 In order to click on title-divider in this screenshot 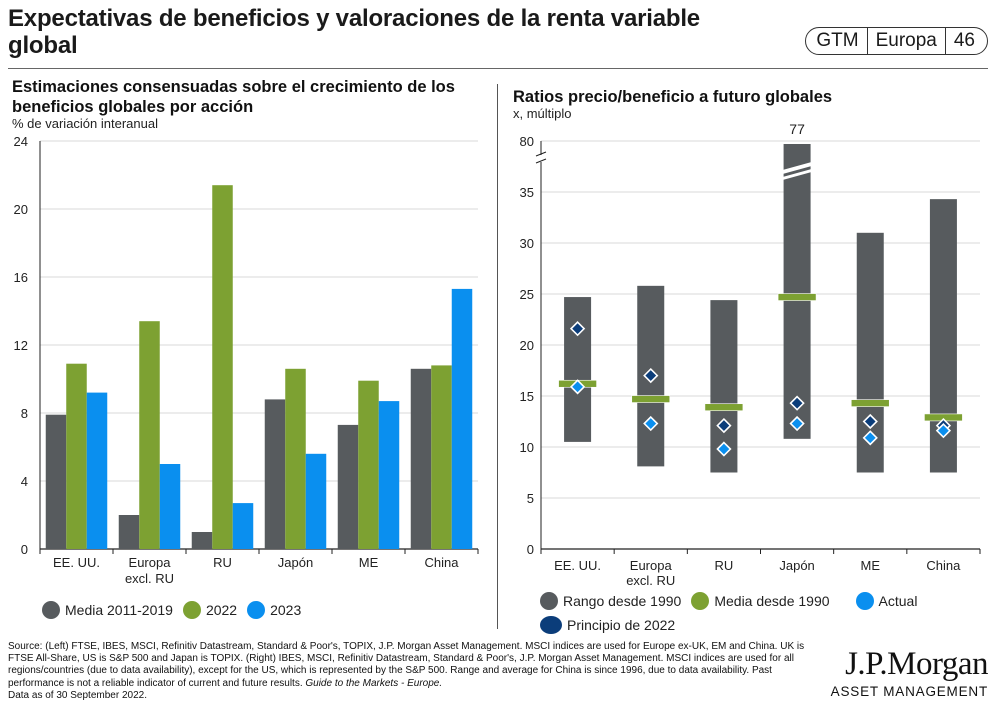, I will do `click(498, 68)`.